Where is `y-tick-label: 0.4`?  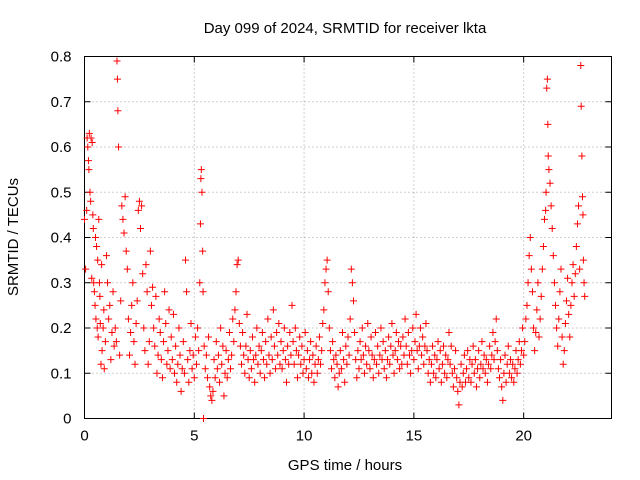 y-tick-label: 0.4 is located at coordinates (61, 238).